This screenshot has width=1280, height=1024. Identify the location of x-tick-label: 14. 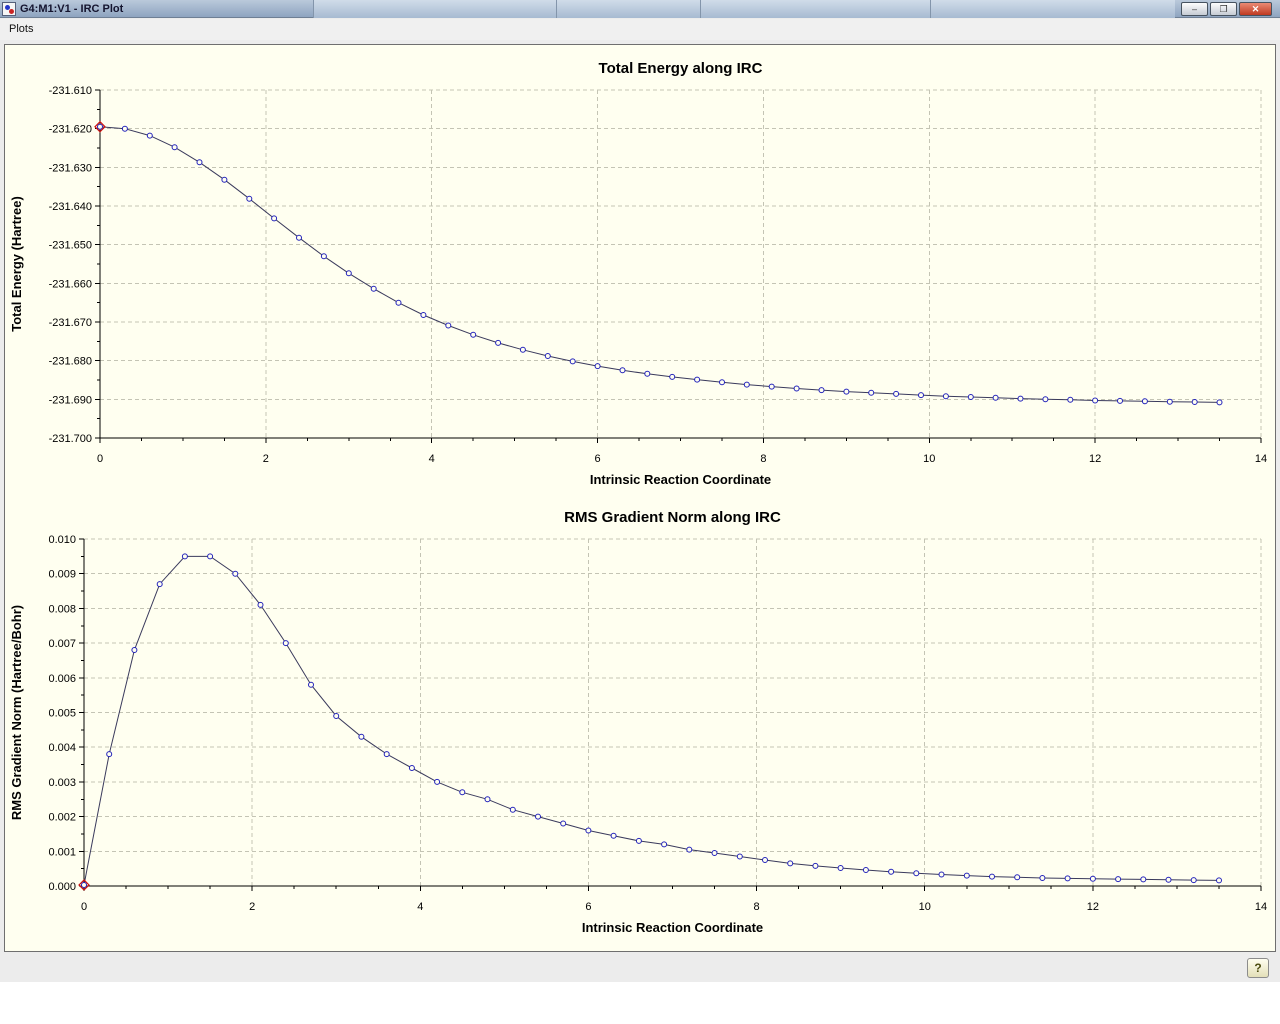
(1261, 907).